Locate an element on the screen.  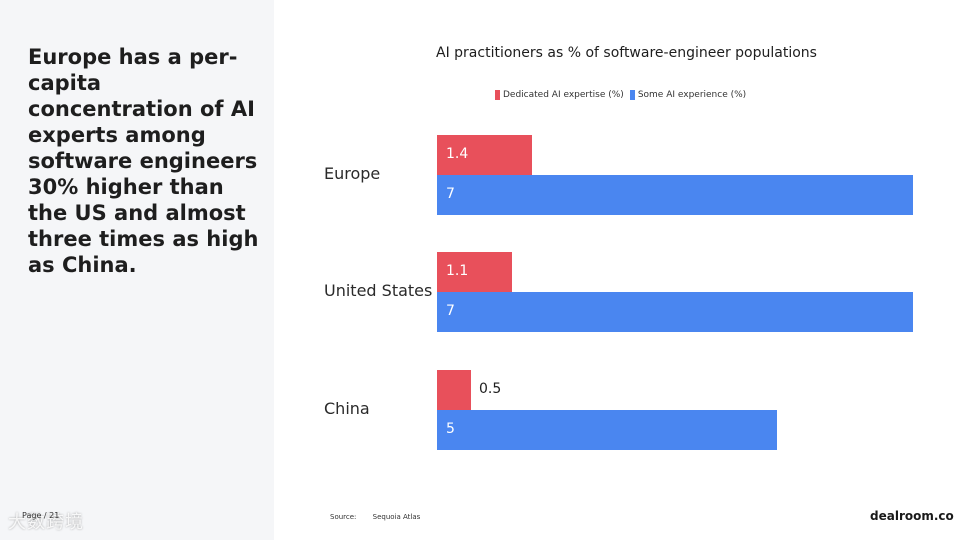
legend-item-some: Some AI experience (%) is located at coordinates (688, 95).